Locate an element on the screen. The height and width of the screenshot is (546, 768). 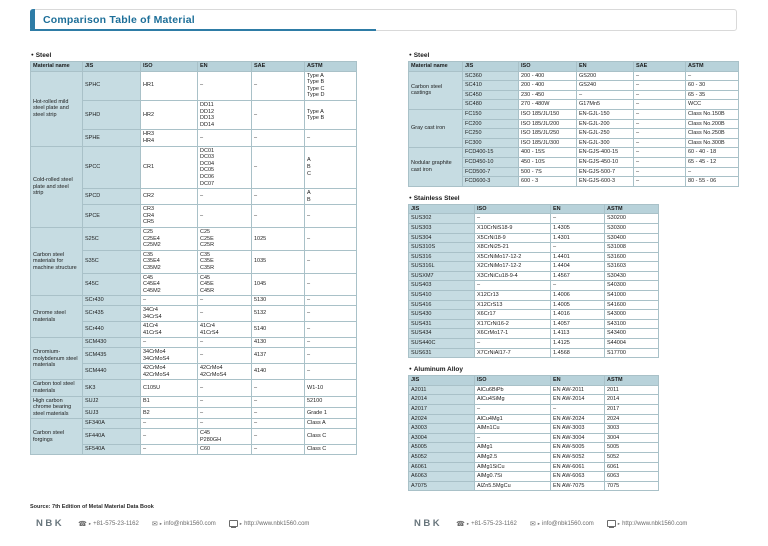
en-cell: C45 C45E C45R is located at coordinates (224, 284).